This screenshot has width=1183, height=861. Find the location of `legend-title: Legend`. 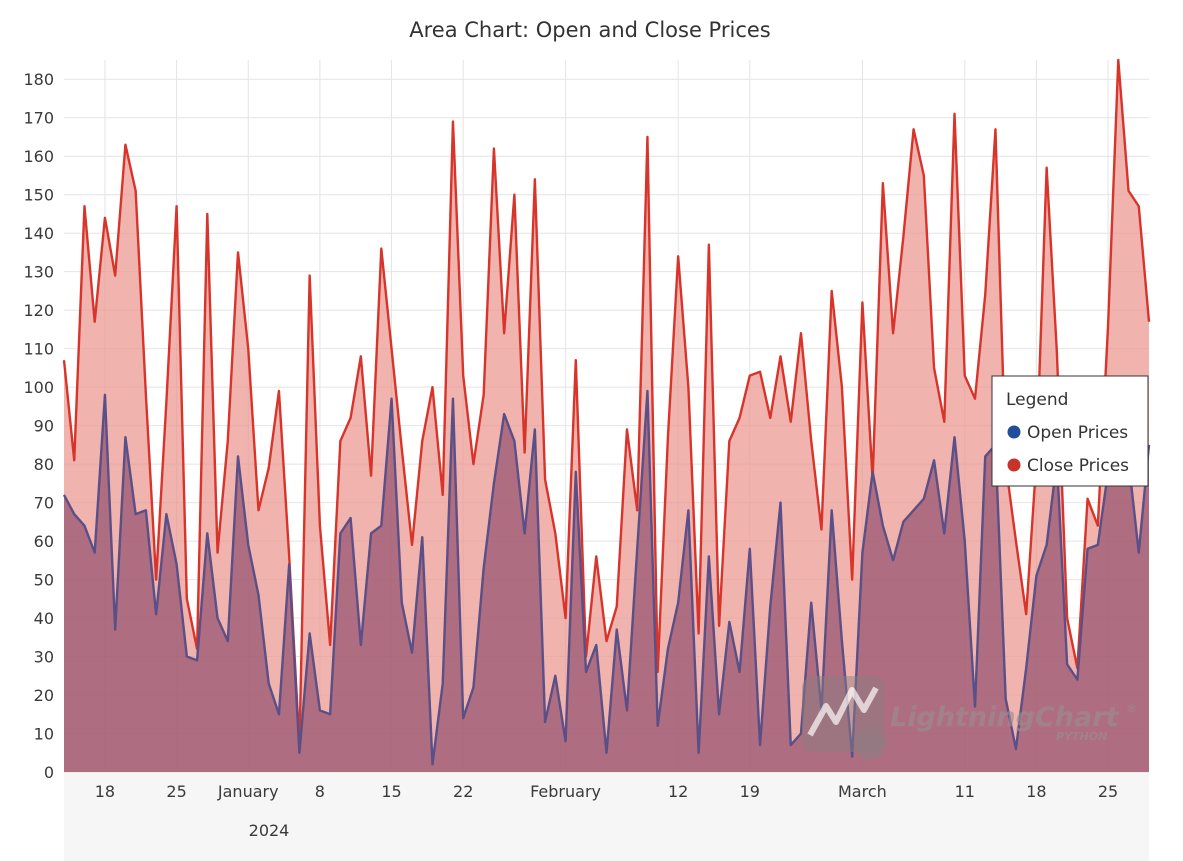

legend-title: Legend is located at coordinates (1037, 400).